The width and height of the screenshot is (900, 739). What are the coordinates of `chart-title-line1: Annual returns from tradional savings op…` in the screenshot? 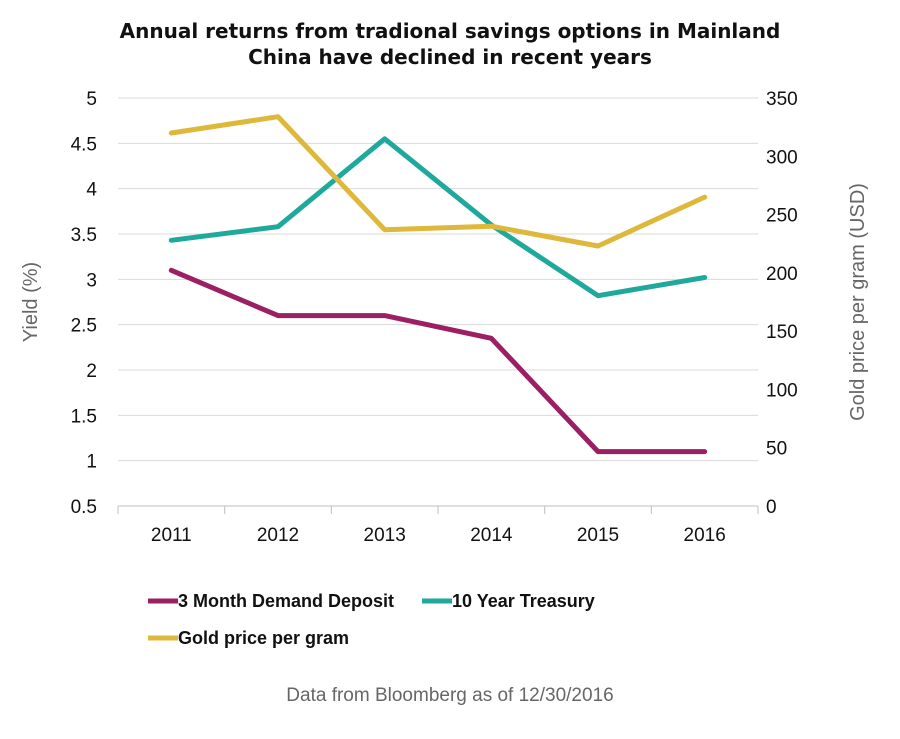 It's located at (450, 31).